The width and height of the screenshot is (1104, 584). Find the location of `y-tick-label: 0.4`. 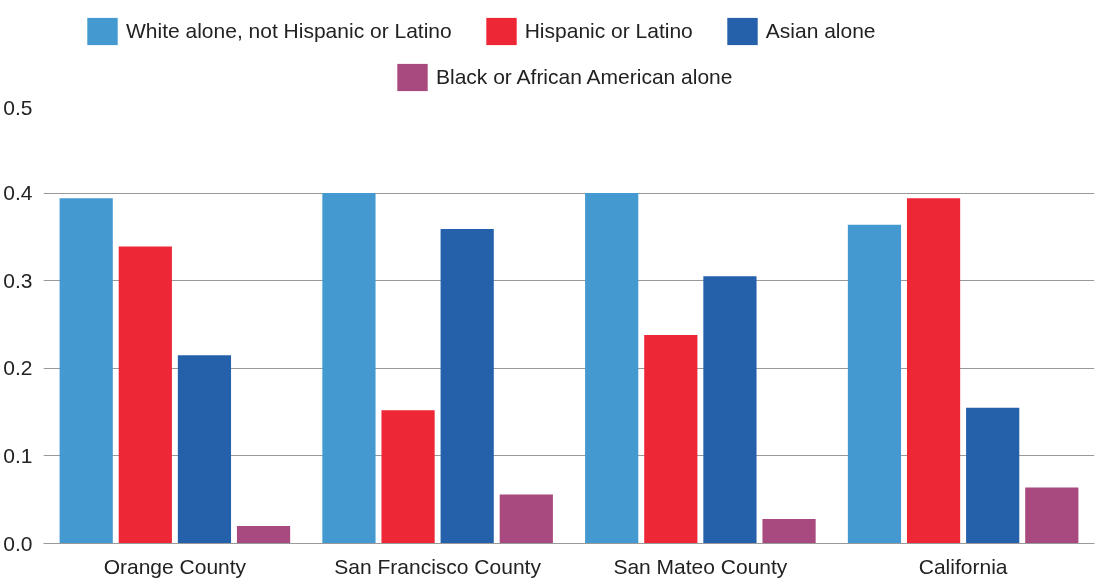

y-tick-label: 0.4 is located at coordinates (18, 193).